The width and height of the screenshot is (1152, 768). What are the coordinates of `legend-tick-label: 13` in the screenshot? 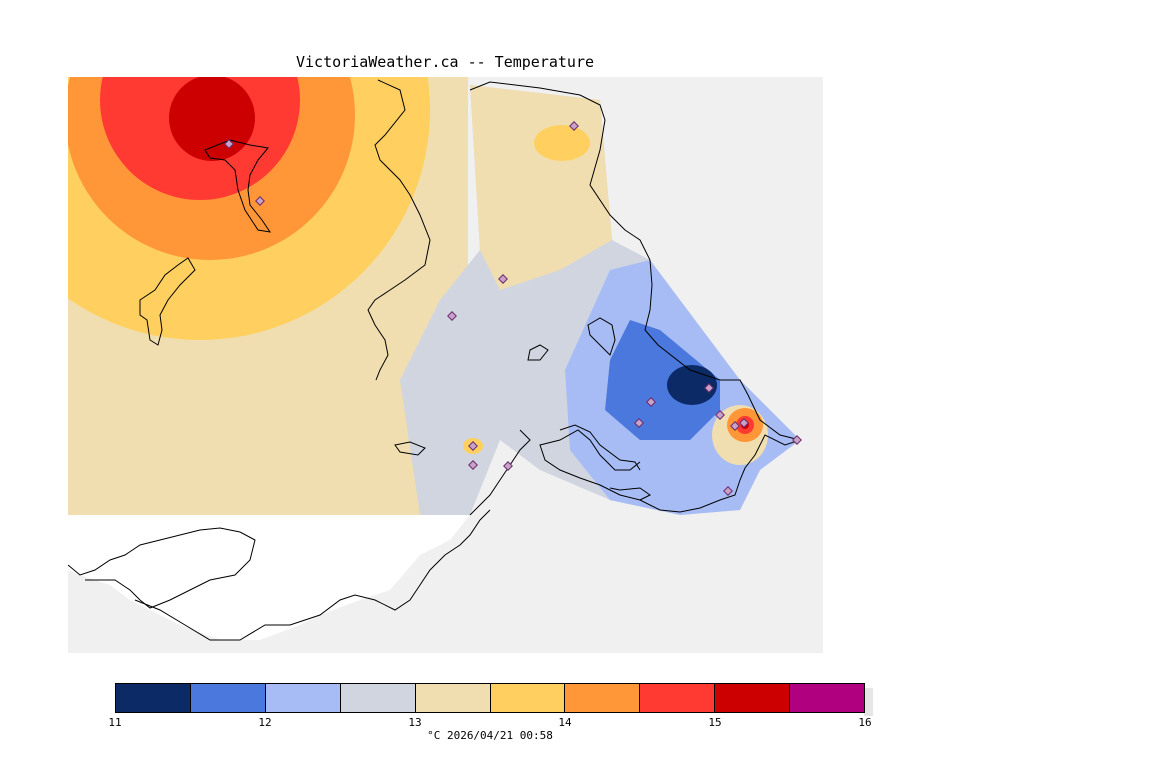 It's located at (415, 722).